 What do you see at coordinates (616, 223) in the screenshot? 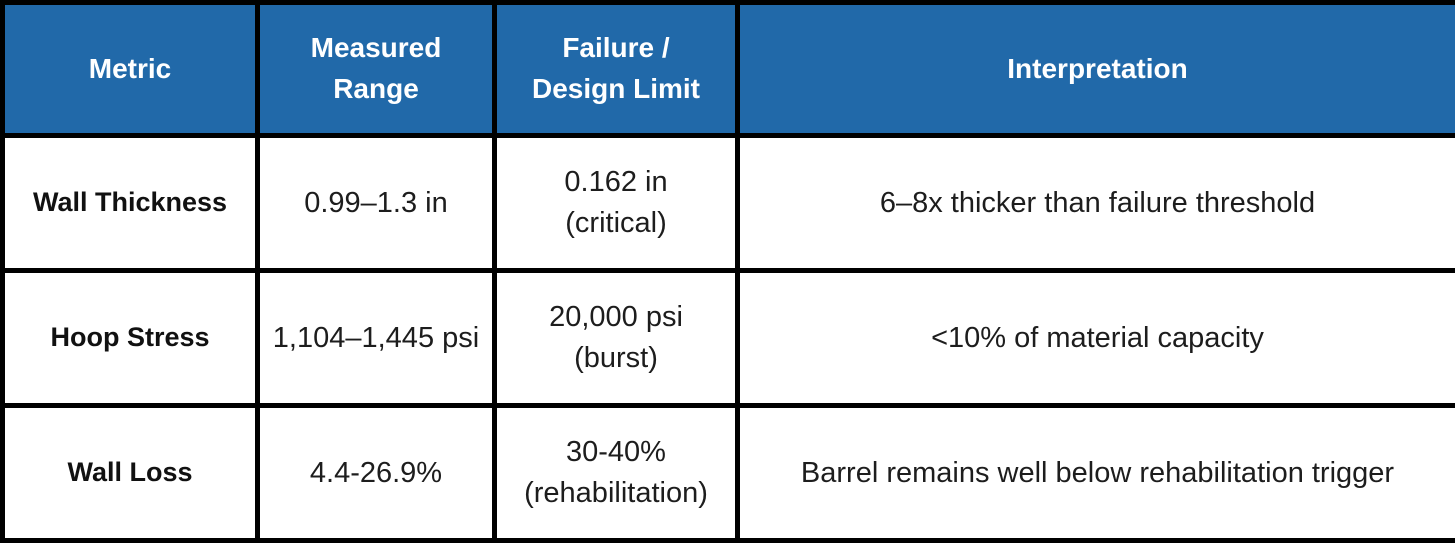
I see `failure-limit-note: (critical)` at bounding box center [616, 223].